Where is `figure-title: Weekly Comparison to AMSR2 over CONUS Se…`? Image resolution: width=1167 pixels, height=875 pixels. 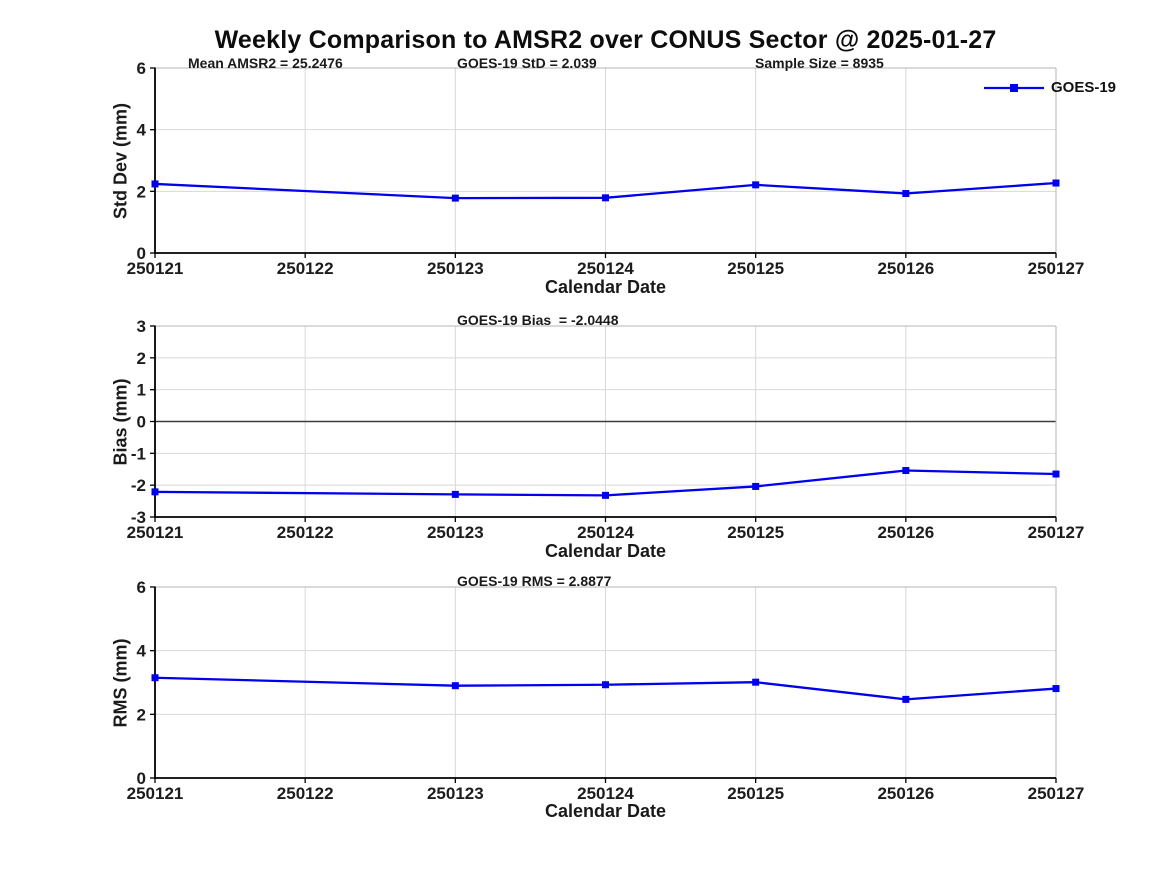
figure-title: Weekly Comparison to AMSR2 over CONUS Se… is located at coordinates (605, 40).